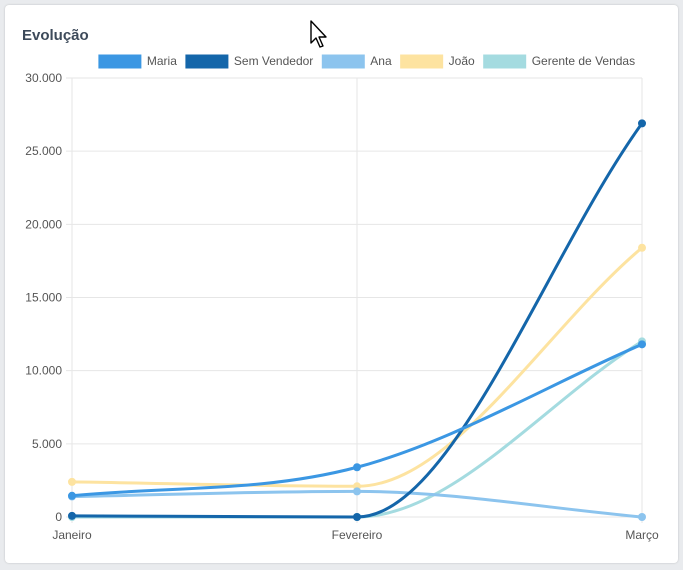 The image size is (683, 570). Describe the element at coordinates (642, 535) in the screenshot. I see `x-tick-label: Março` at that location.